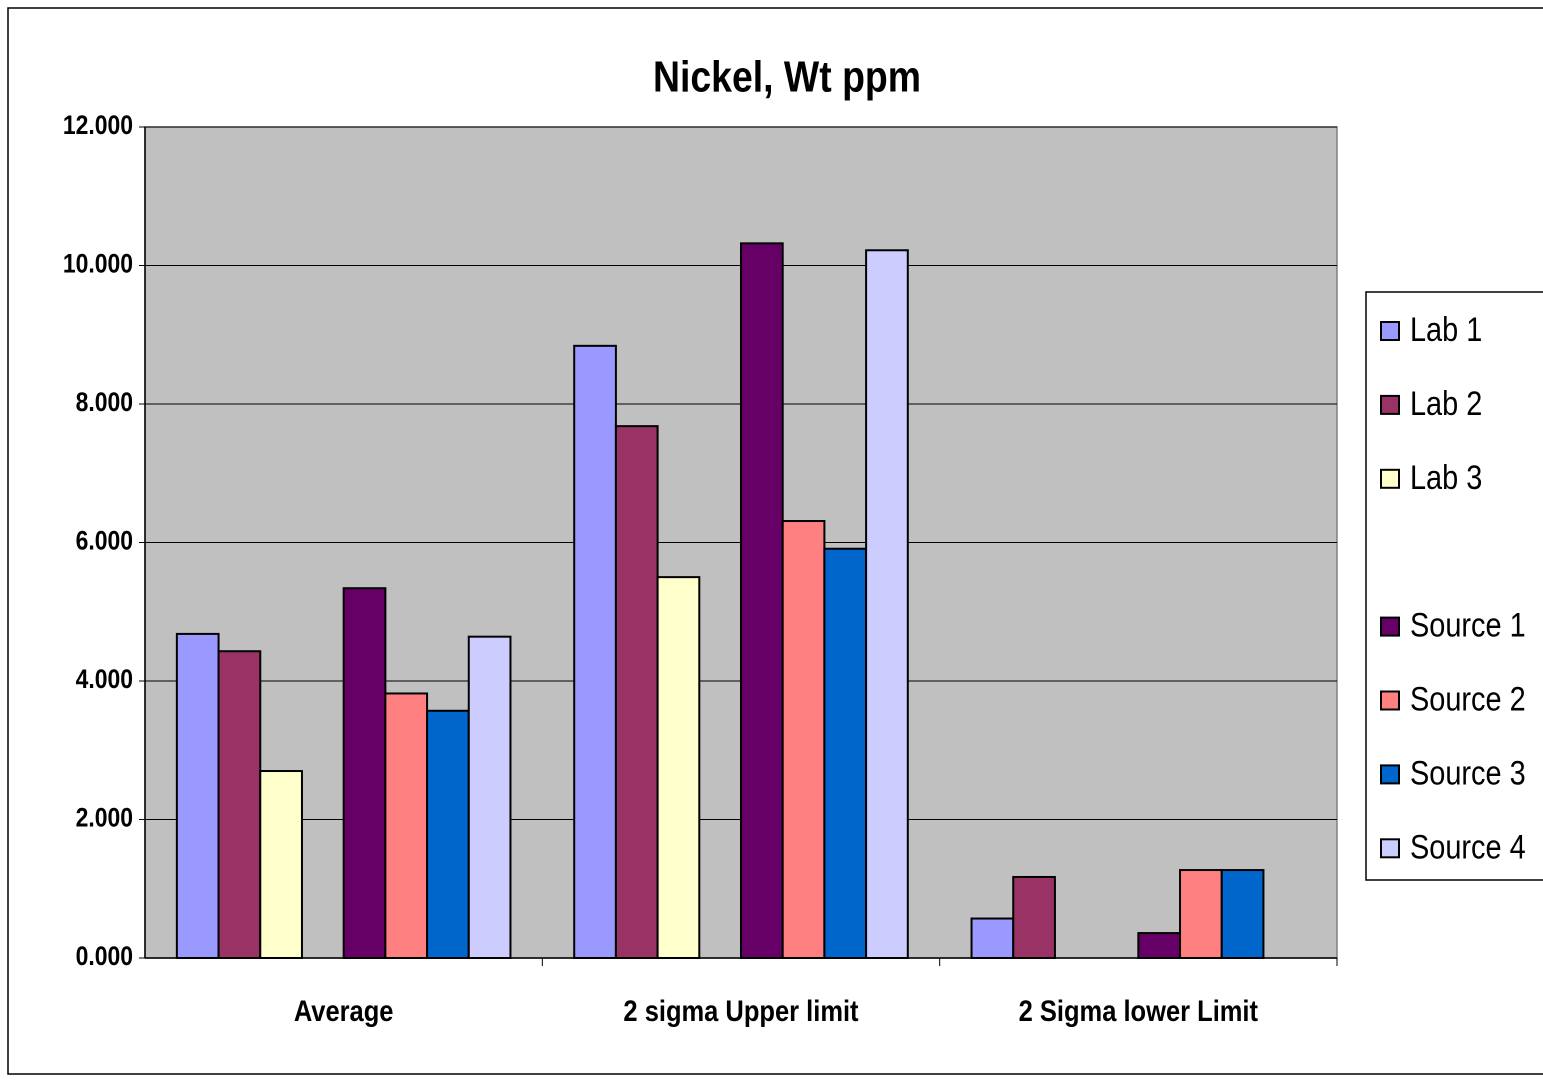 The image size is (1543, 1081). What do you see at coordinates (787, 77) in the screenshot?
I see `chart-title: Nickel, Wt ppm` at bounding box center [787, 77].